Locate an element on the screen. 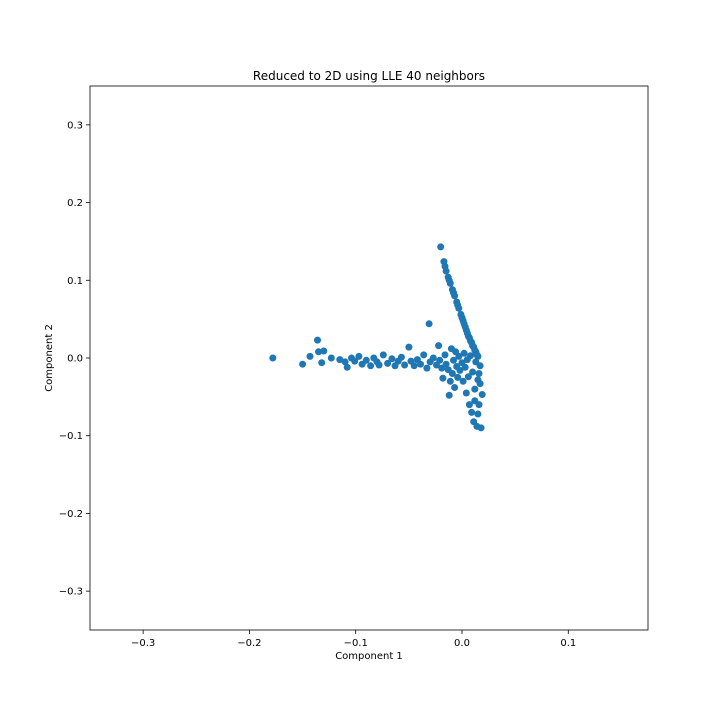 The height and width of the screenshot is (720, 720). y-axis: −0.3 −0.2 −0.1 0.0 0.1 0.2 0.3 is located at coordinates (74, 359).